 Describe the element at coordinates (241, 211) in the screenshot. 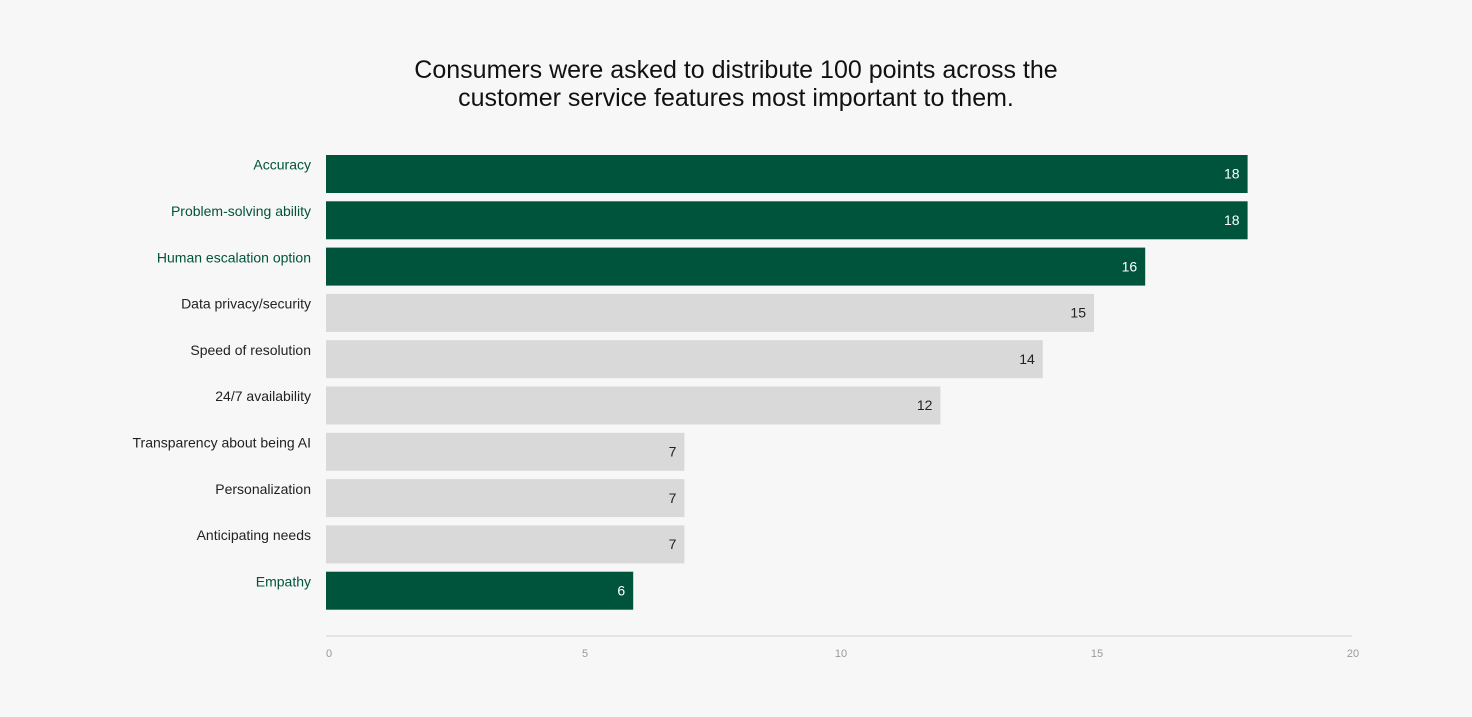

I see `category-label: Problem-solving ability` at that location.